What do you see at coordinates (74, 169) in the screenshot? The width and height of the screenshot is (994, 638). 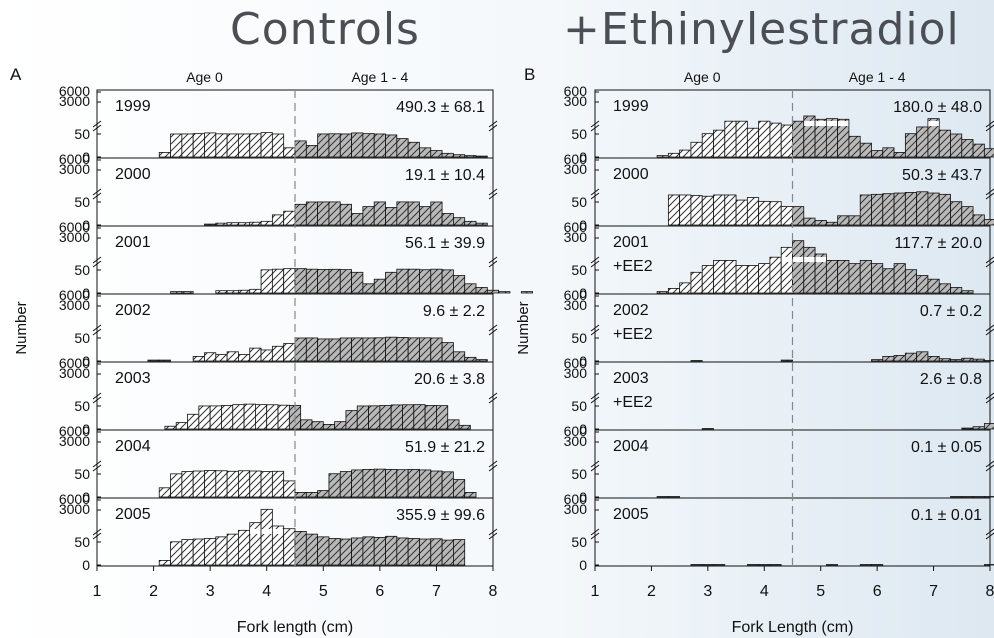 I see `y-tick-label: 3000` at bounding box center [74, 169].